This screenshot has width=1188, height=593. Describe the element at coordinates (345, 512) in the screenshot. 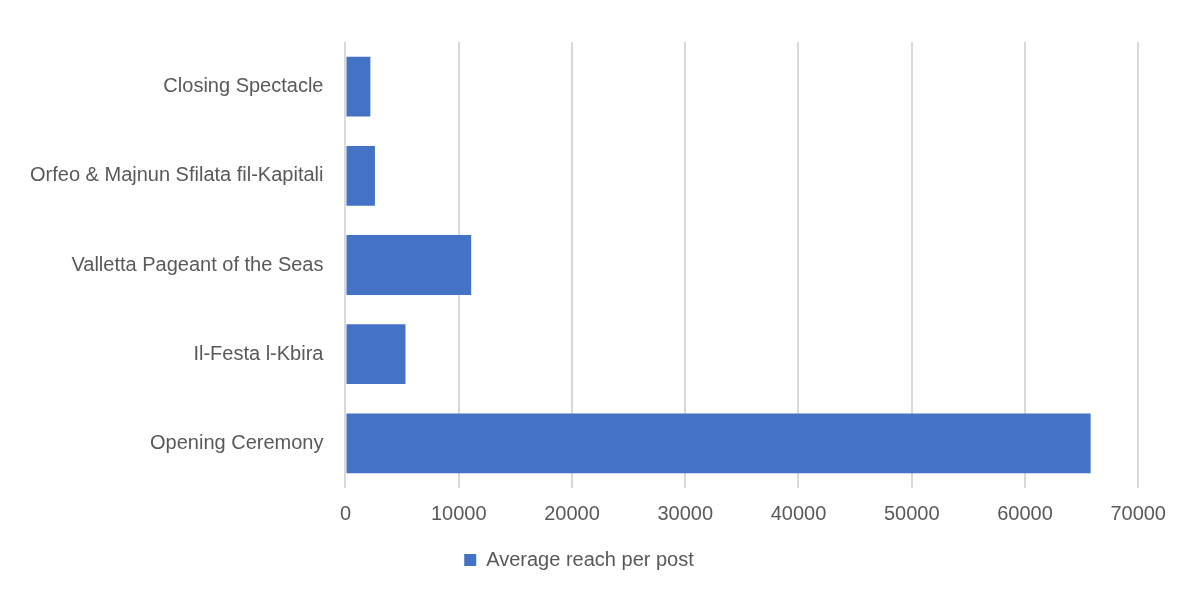

I see `x-tick-label: 0` at that location.